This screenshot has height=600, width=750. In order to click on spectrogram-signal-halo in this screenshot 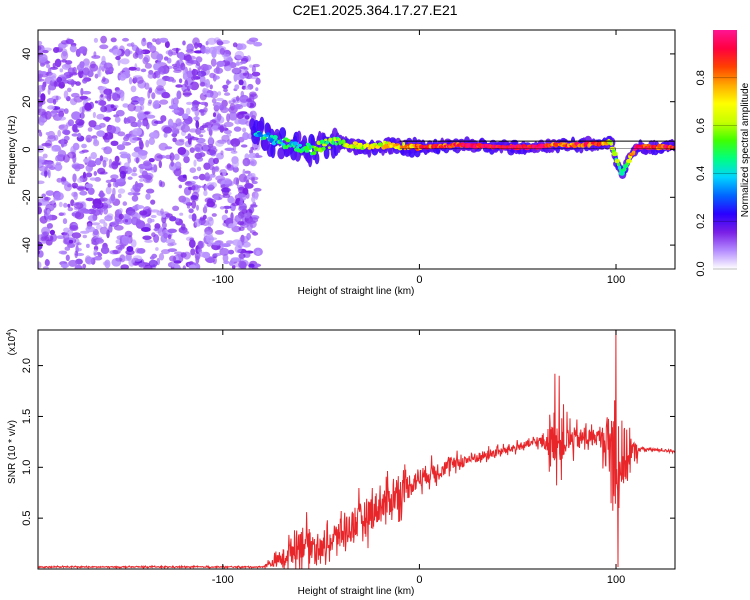, I will do `click(283, 133)`.